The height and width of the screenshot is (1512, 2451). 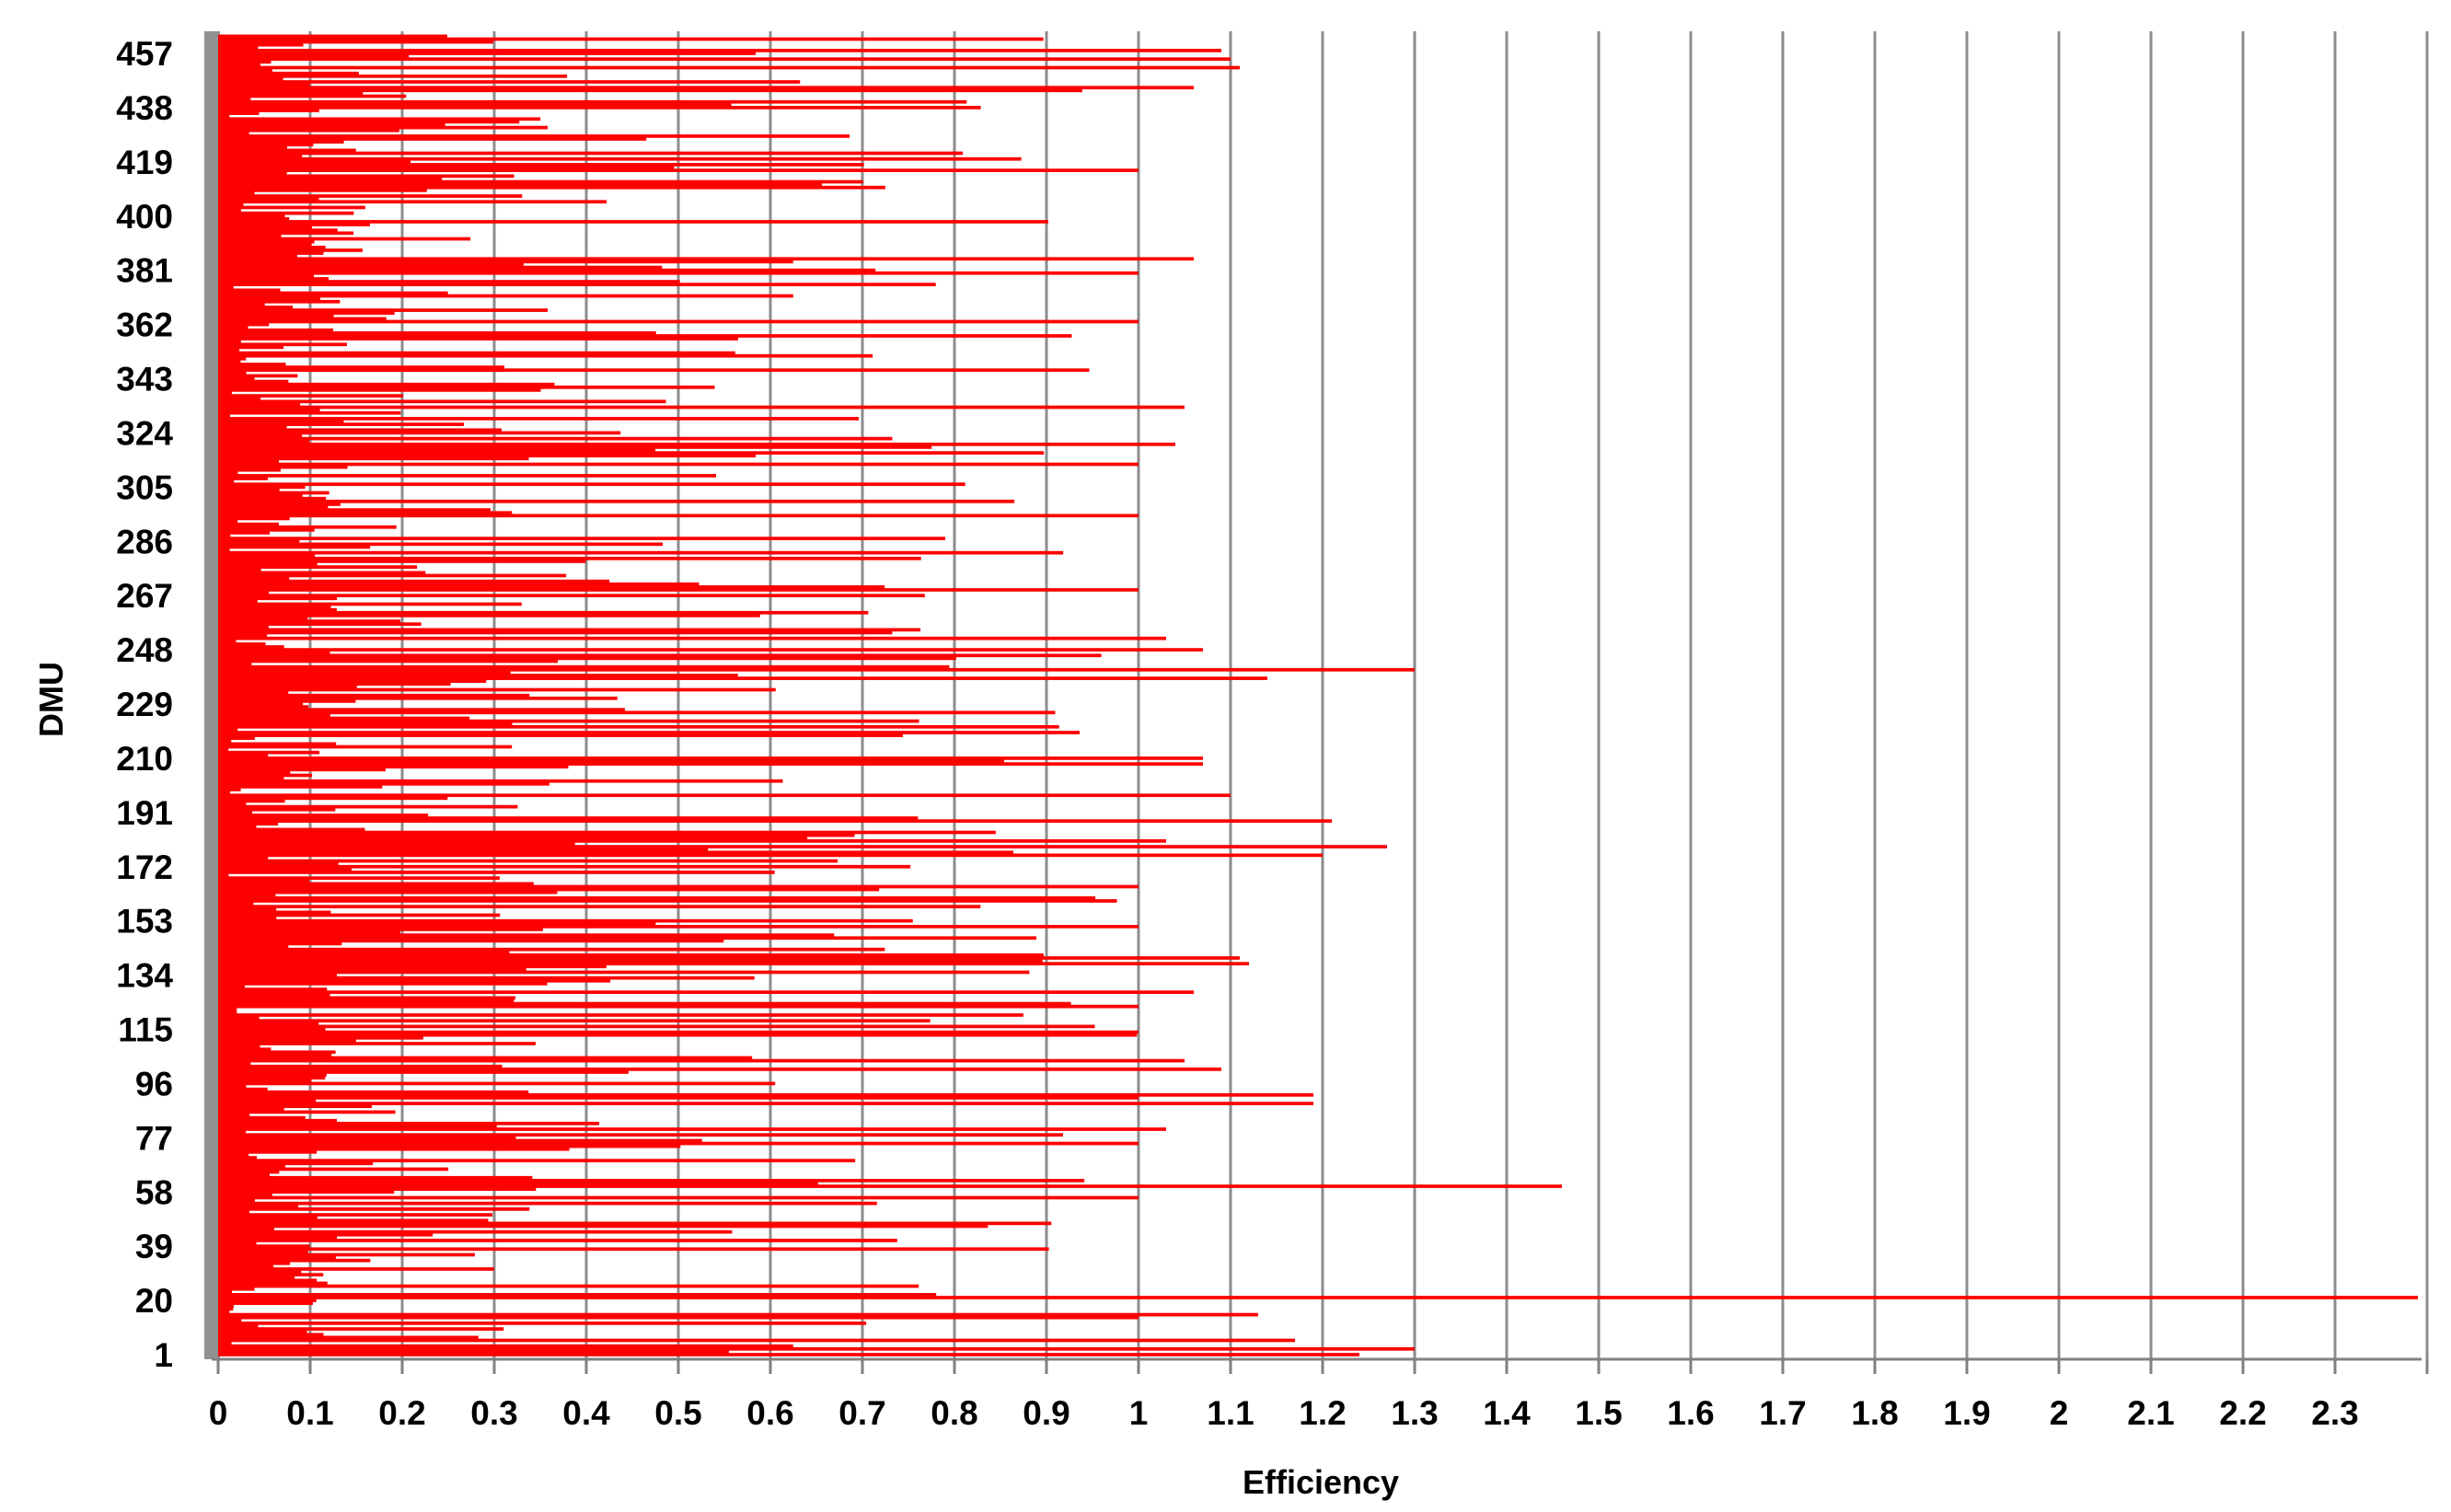 I want to click on y-tick-label: 400, so click(x=144, y=217).